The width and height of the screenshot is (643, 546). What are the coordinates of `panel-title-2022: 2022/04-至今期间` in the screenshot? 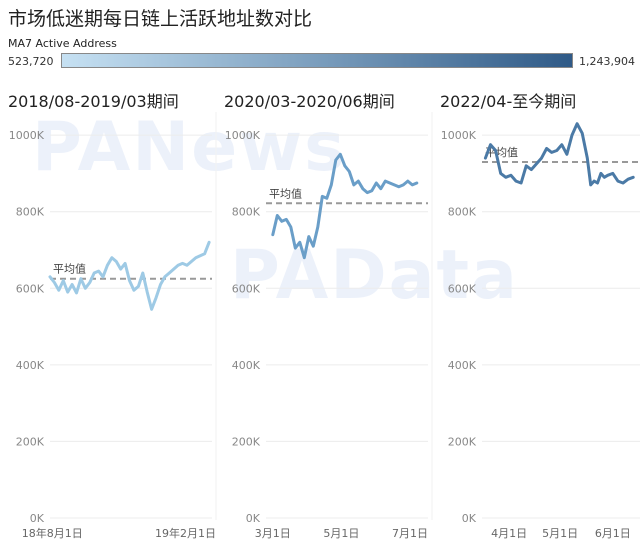 It's located at (508, 101).